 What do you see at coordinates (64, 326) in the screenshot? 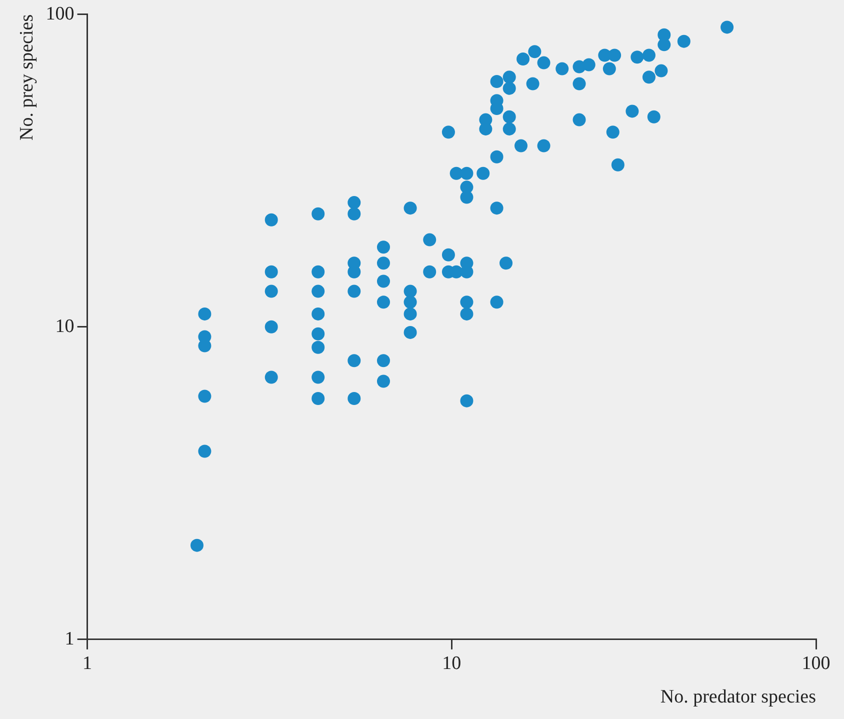
I see `y-tick-label: 10` at bounding box center [64, 326].